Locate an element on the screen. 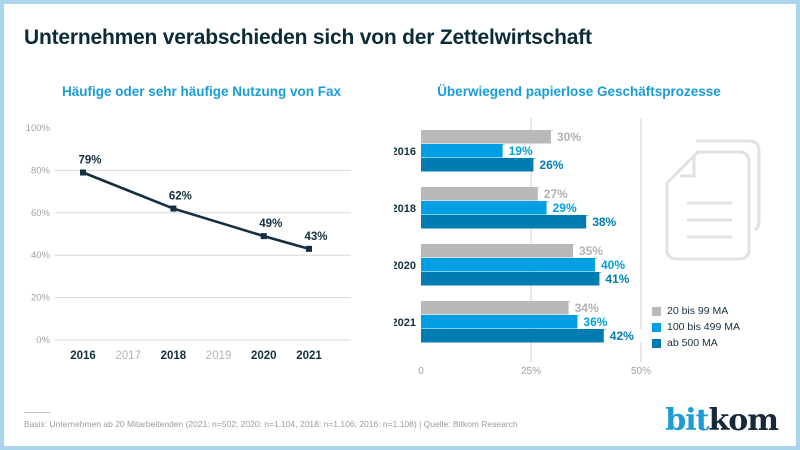  category-label: 2016 is located at coordinates (405, 152).